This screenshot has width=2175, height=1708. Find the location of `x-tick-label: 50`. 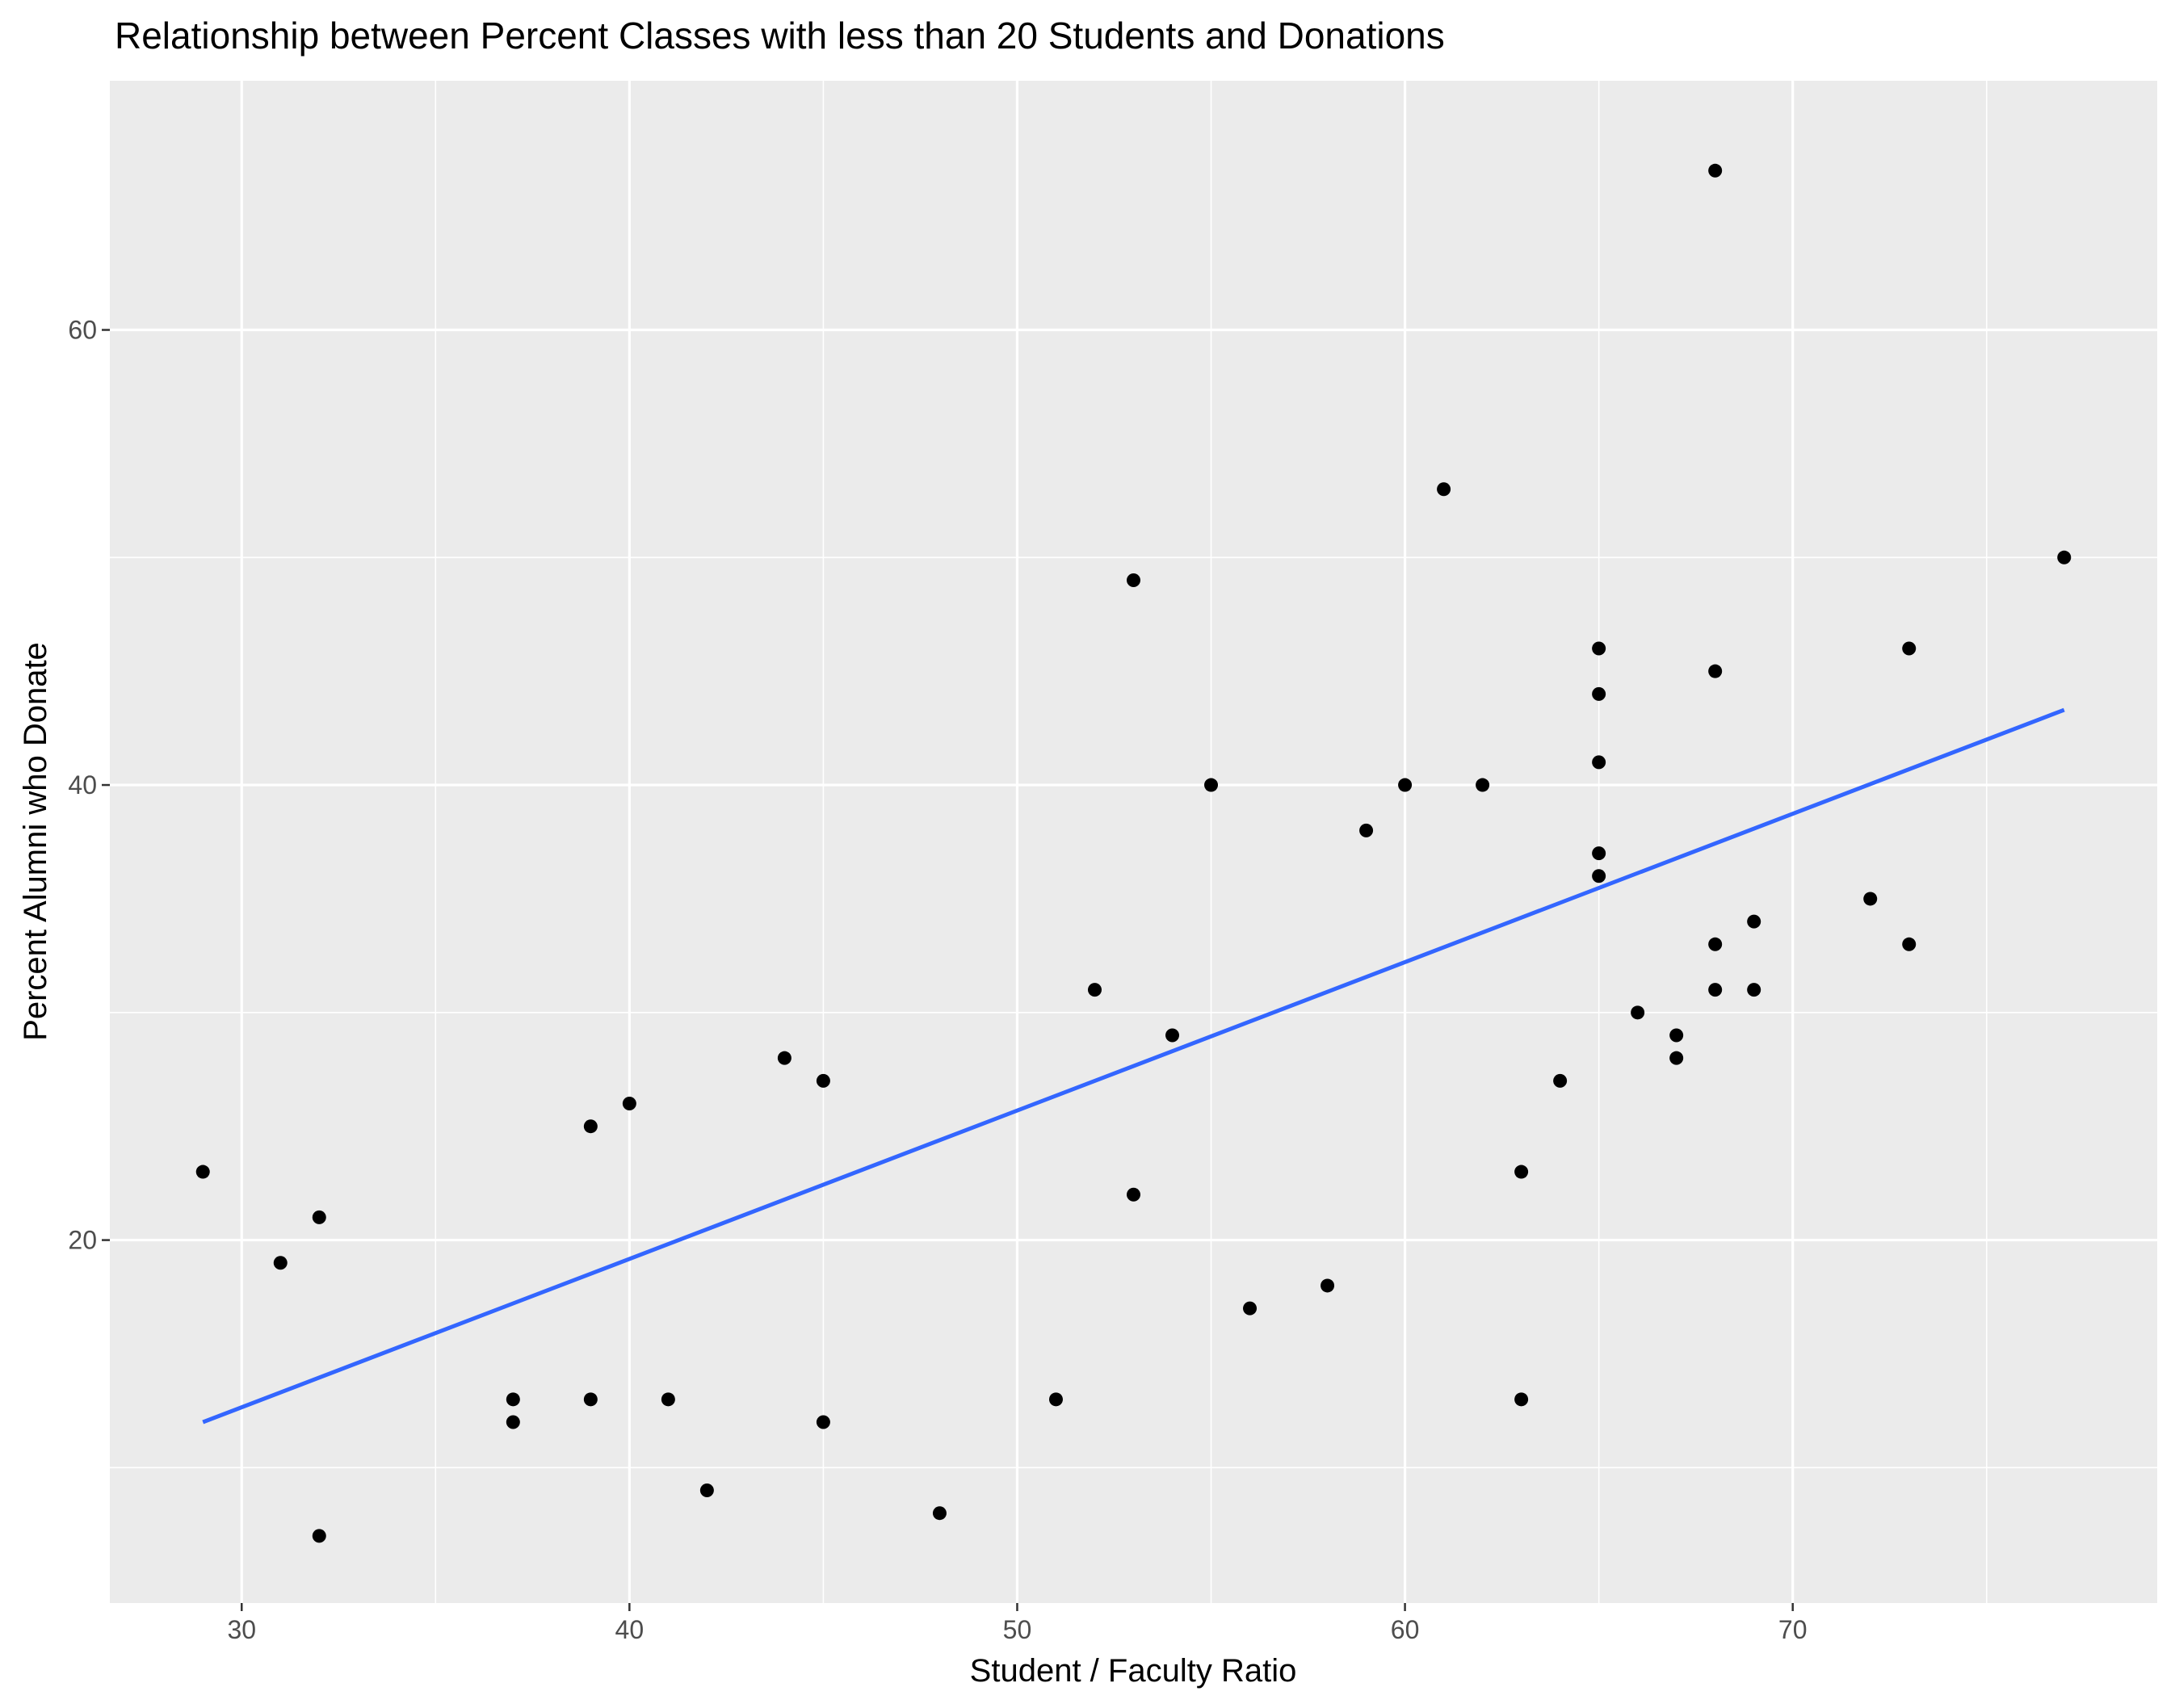

x-tick-label: 50 is located at coordinates (1017, 1629).